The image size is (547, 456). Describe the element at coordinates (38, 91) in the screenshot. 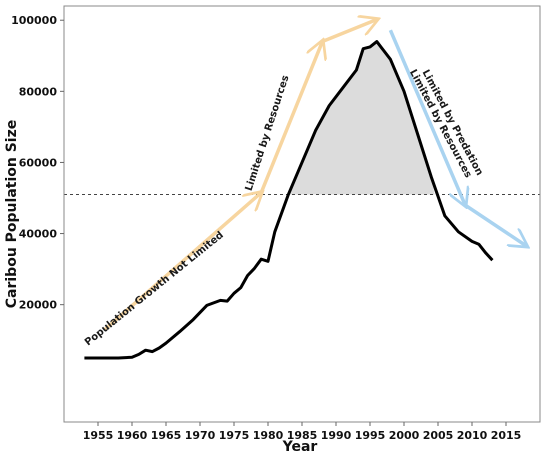

I see `y-tick-label: 80000` at that location.